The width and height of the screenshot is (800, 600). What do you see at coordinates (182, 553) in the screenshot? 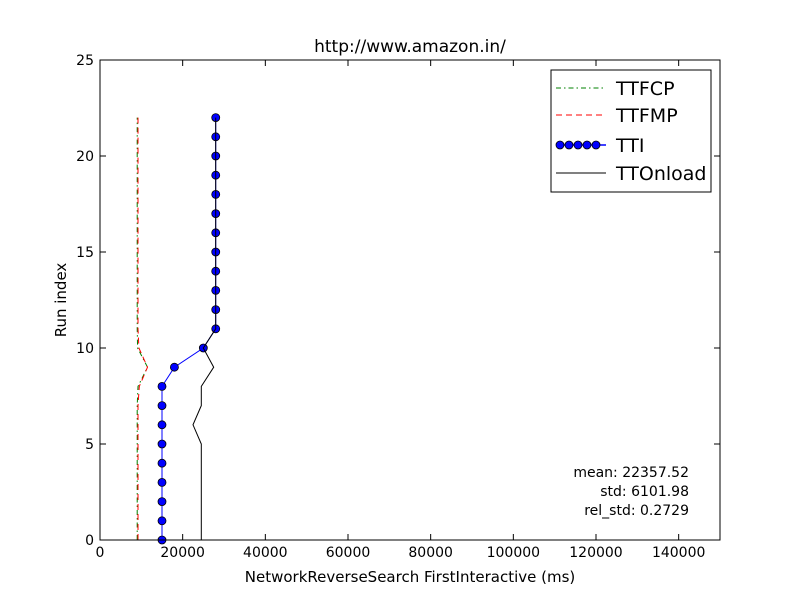
I see `x-tick-label: 20000` at bounding box center [182, 553].